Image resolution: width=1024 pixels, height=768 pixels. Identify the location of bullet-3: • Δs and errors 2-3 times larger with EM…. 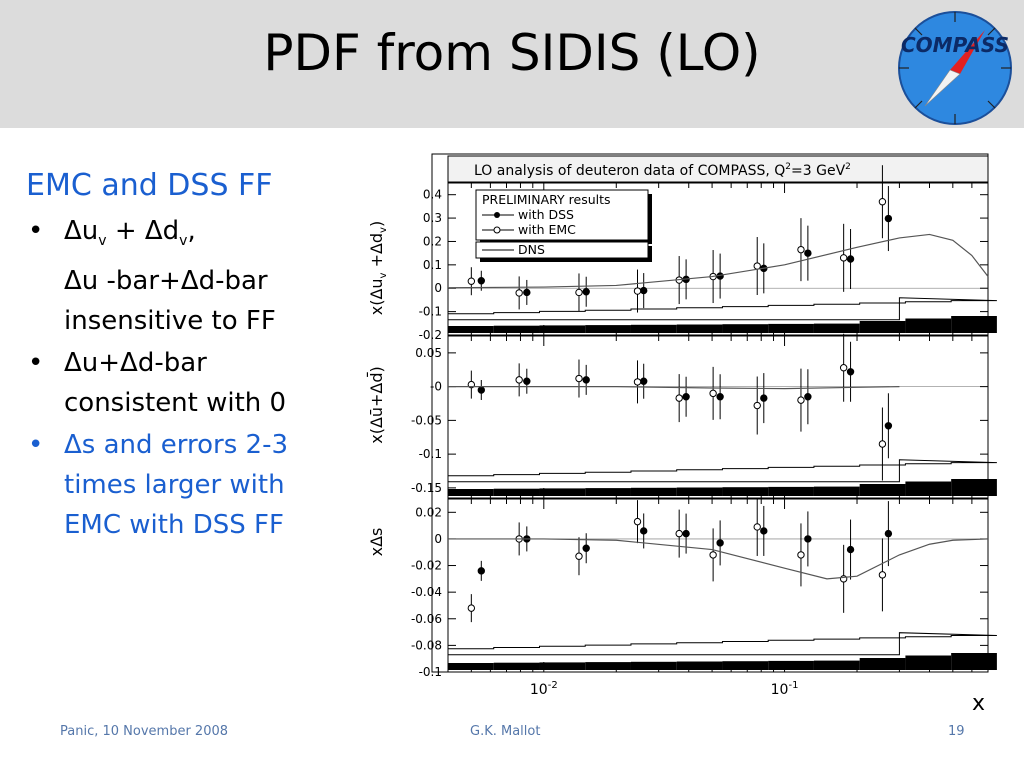
(196, 485).